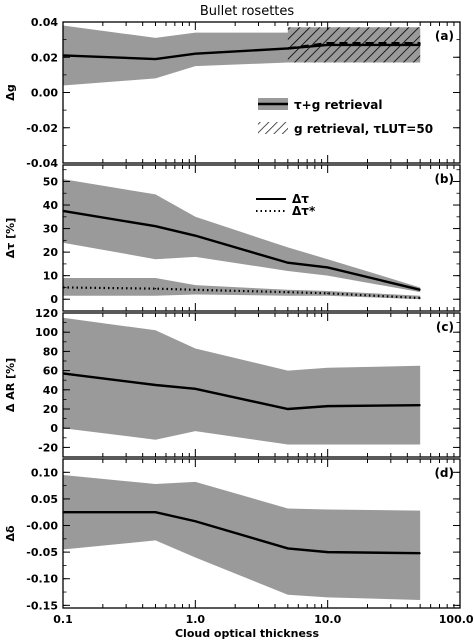 The image size is (474, 642). I want to click on y-tick-label-2-5: 20, so click(51, 409).